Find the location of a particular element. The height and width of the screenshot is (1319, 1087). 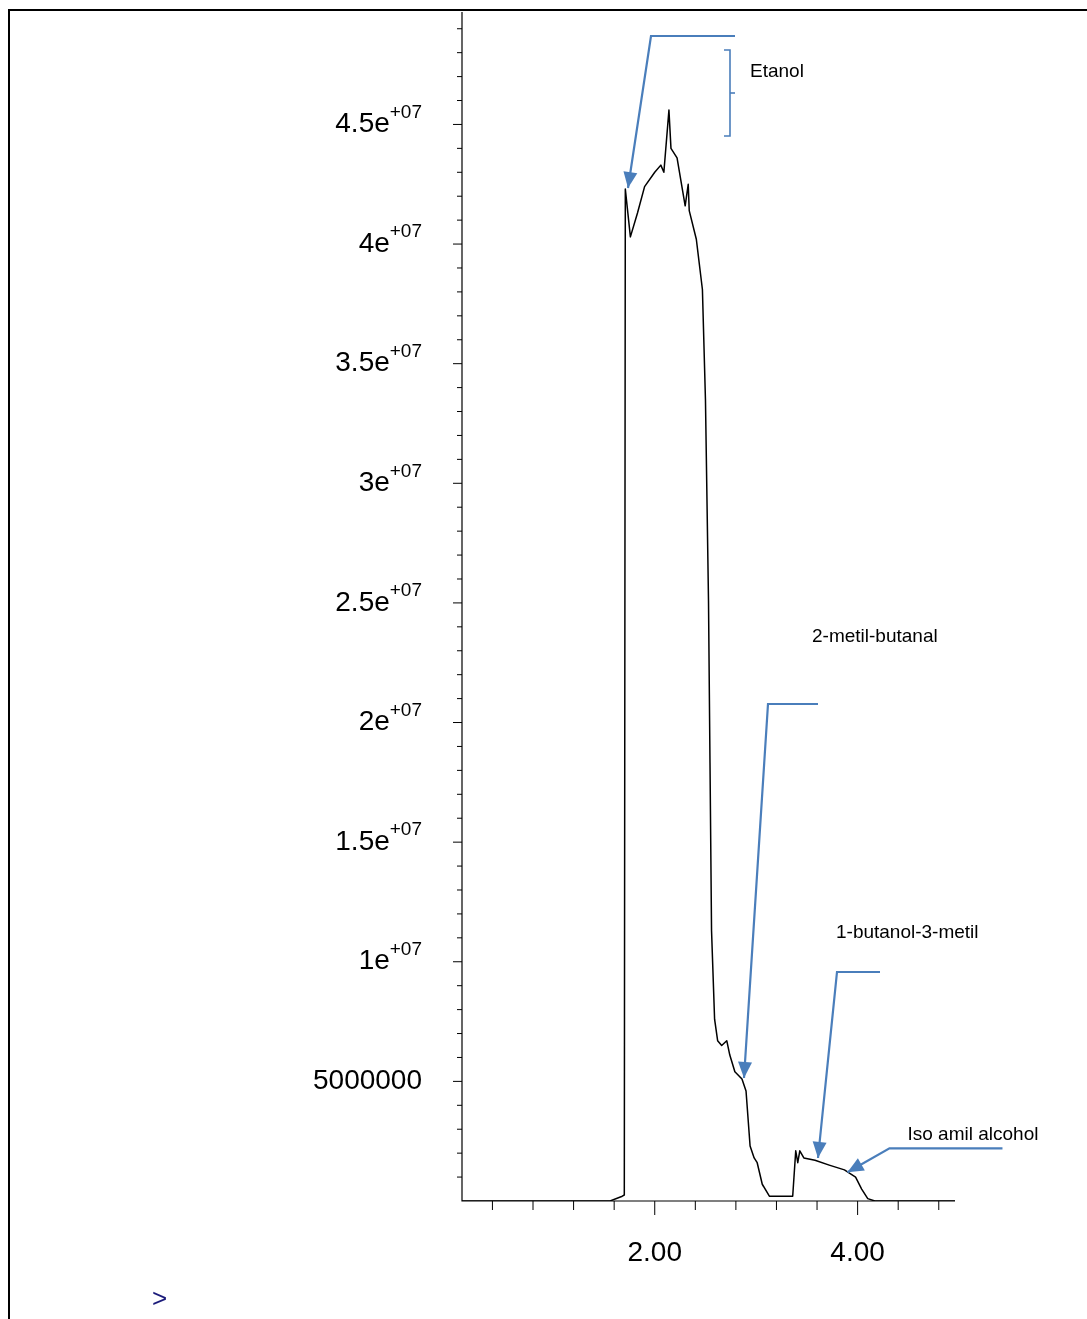

y-tick-label: 5000000 is located at coordinates (367, 1080).